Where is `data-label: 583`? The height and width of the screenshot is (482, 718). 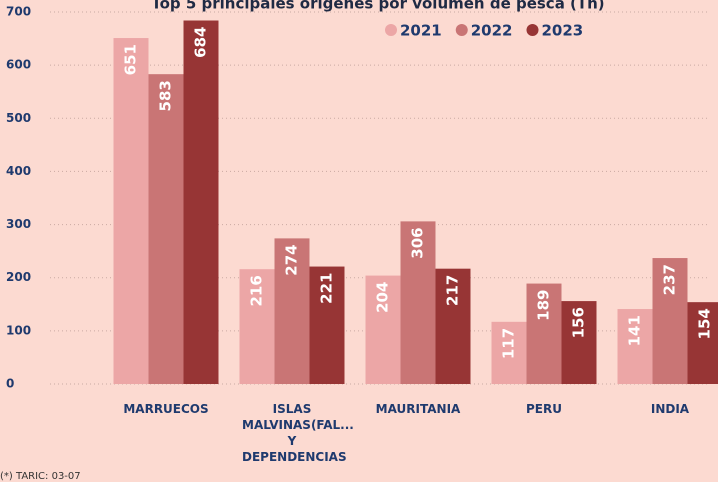
data-label: 583 is located at coordinates (166, 95).